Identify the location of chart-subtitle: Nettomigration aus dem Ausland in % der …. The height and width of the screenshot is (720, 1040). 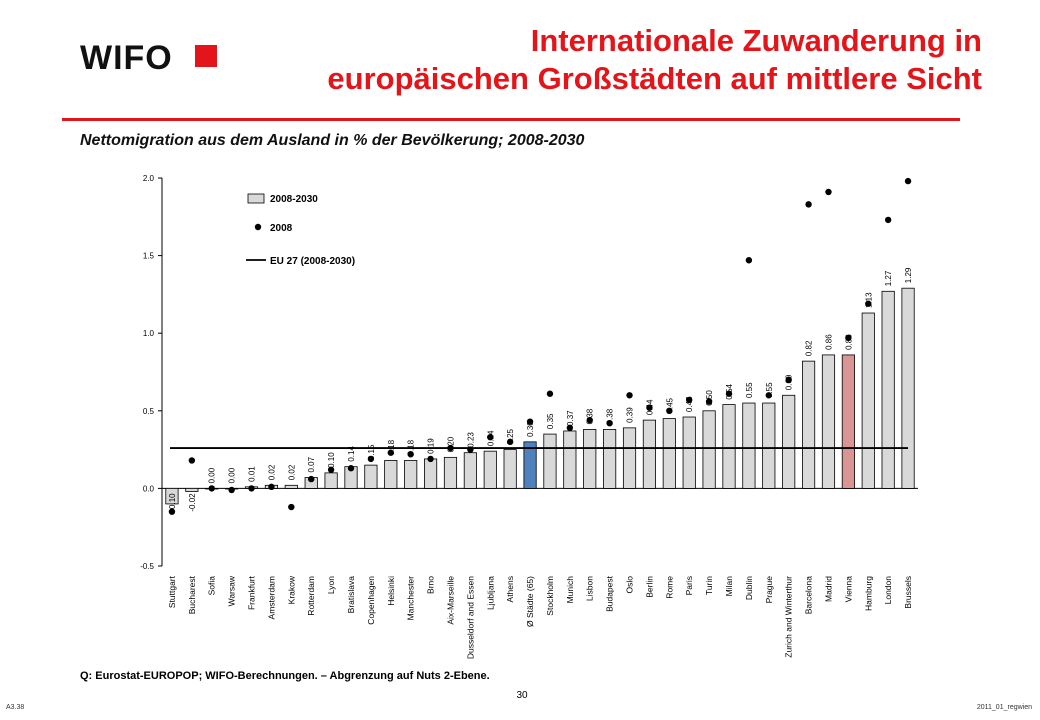
(332, 140).